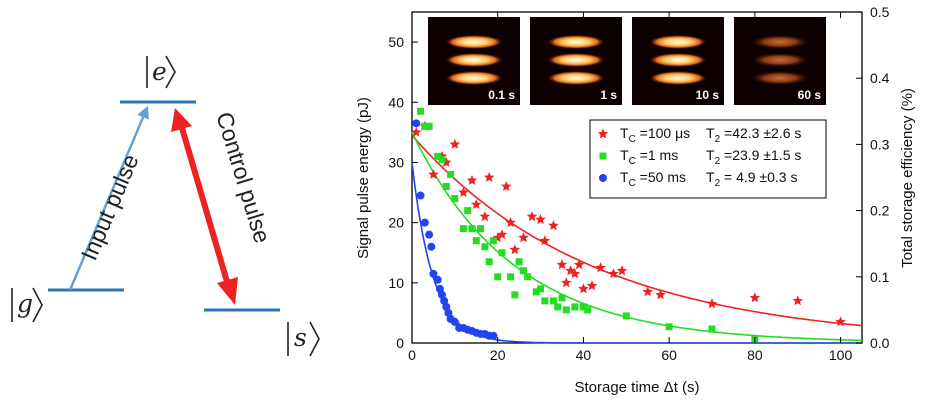 The width and height of the screenshot is (936, 411). Describe the element at coordinates (841, 355) in the screenshot. I see `x-tick-label: 100` at that location.